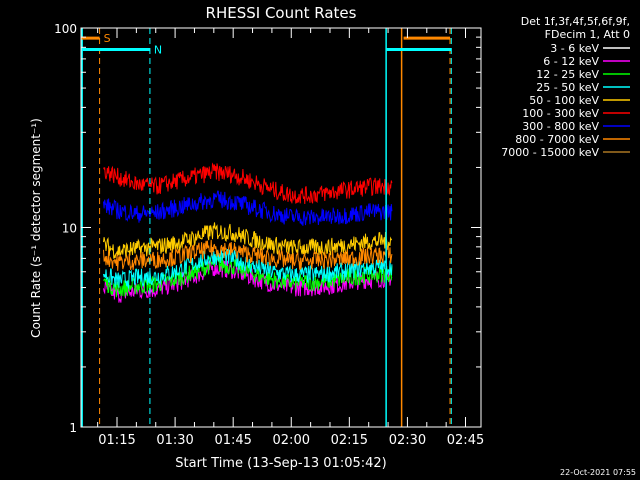 Image resolution: width=640 pixels, height=480 pixels. Describe the element at coordinates (574, 48) in the screenshot. I see `legend-label: 3 - 6 keV` at that location.